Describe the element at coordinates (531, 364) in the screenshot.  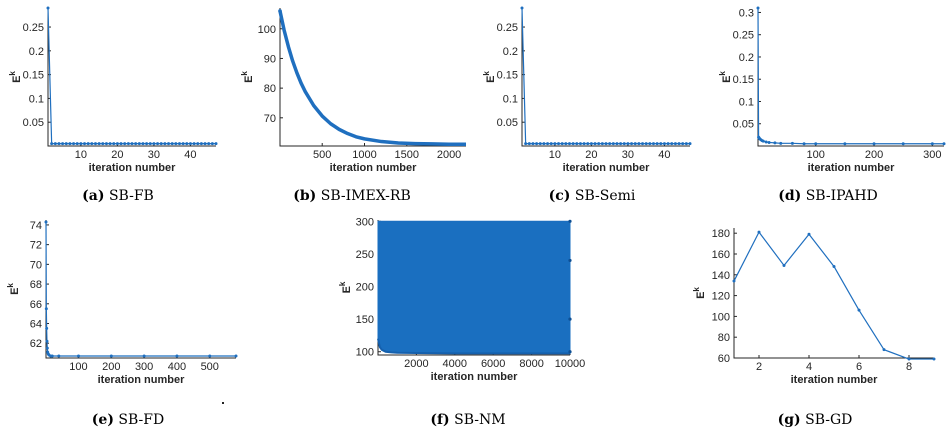
I see `x-tick-label: 8000` at that location.